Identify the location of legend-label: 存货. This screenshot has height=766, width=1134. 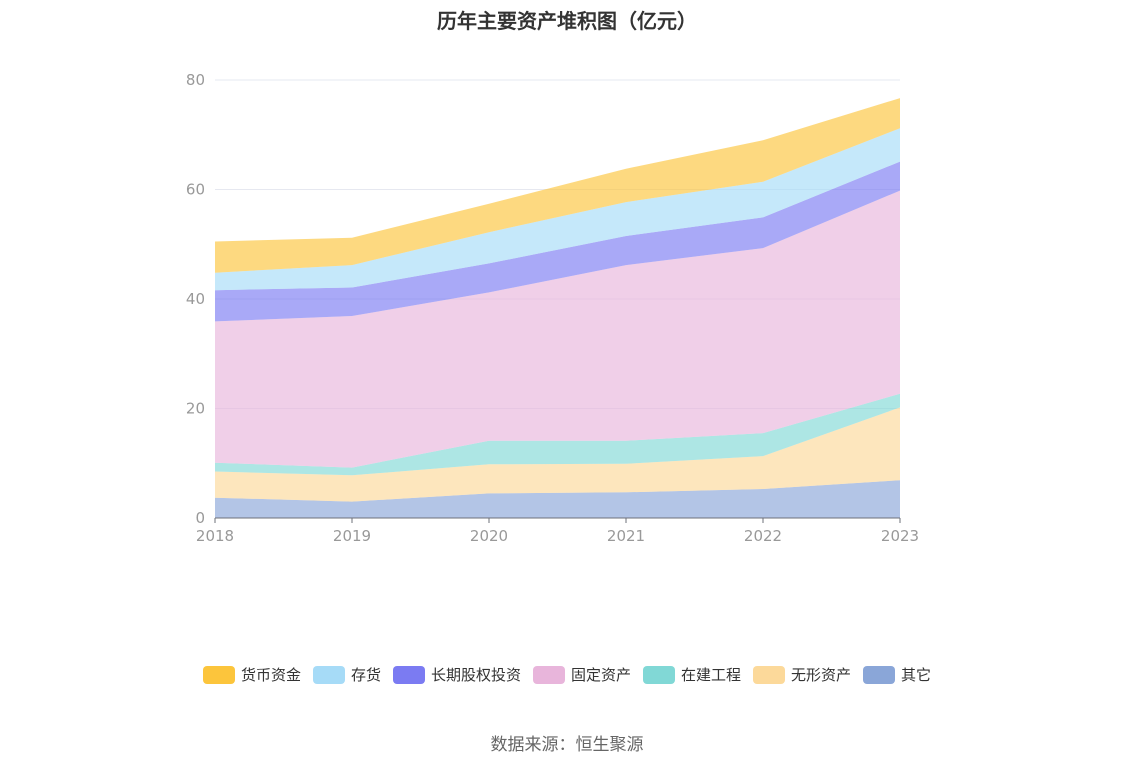
(365, 675).